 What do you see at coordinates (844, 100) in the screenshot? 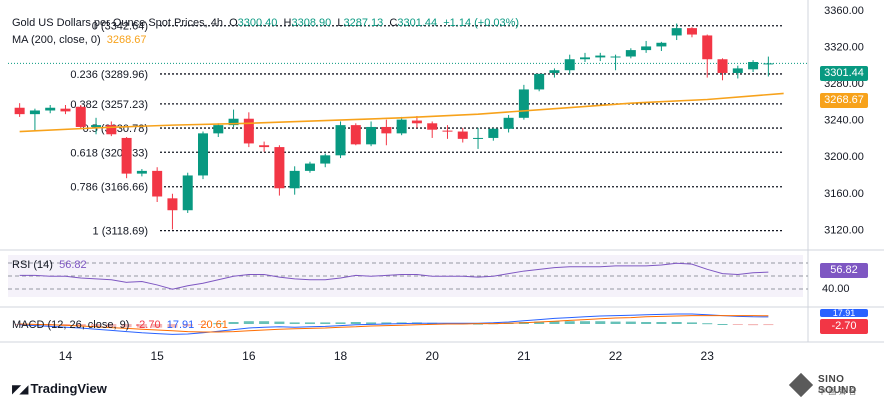
I see `ma-price-tag: 3268.67` at bounding box center [844, 100].